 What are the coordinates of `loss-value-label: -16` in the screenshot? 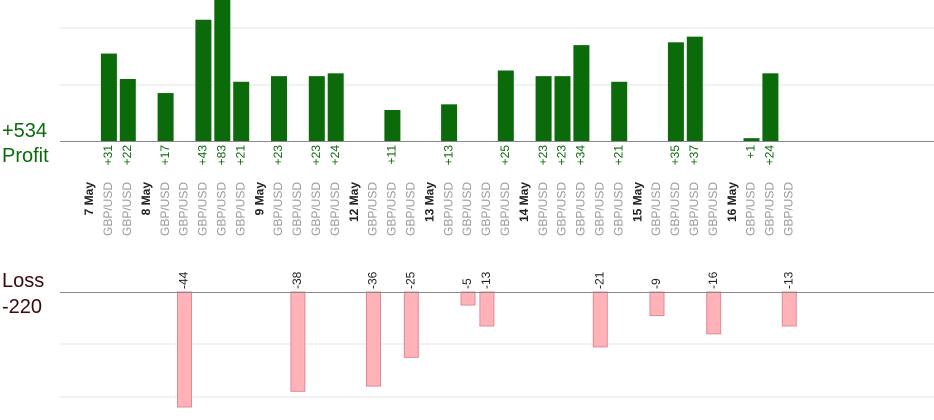 It's located at (713, 280).